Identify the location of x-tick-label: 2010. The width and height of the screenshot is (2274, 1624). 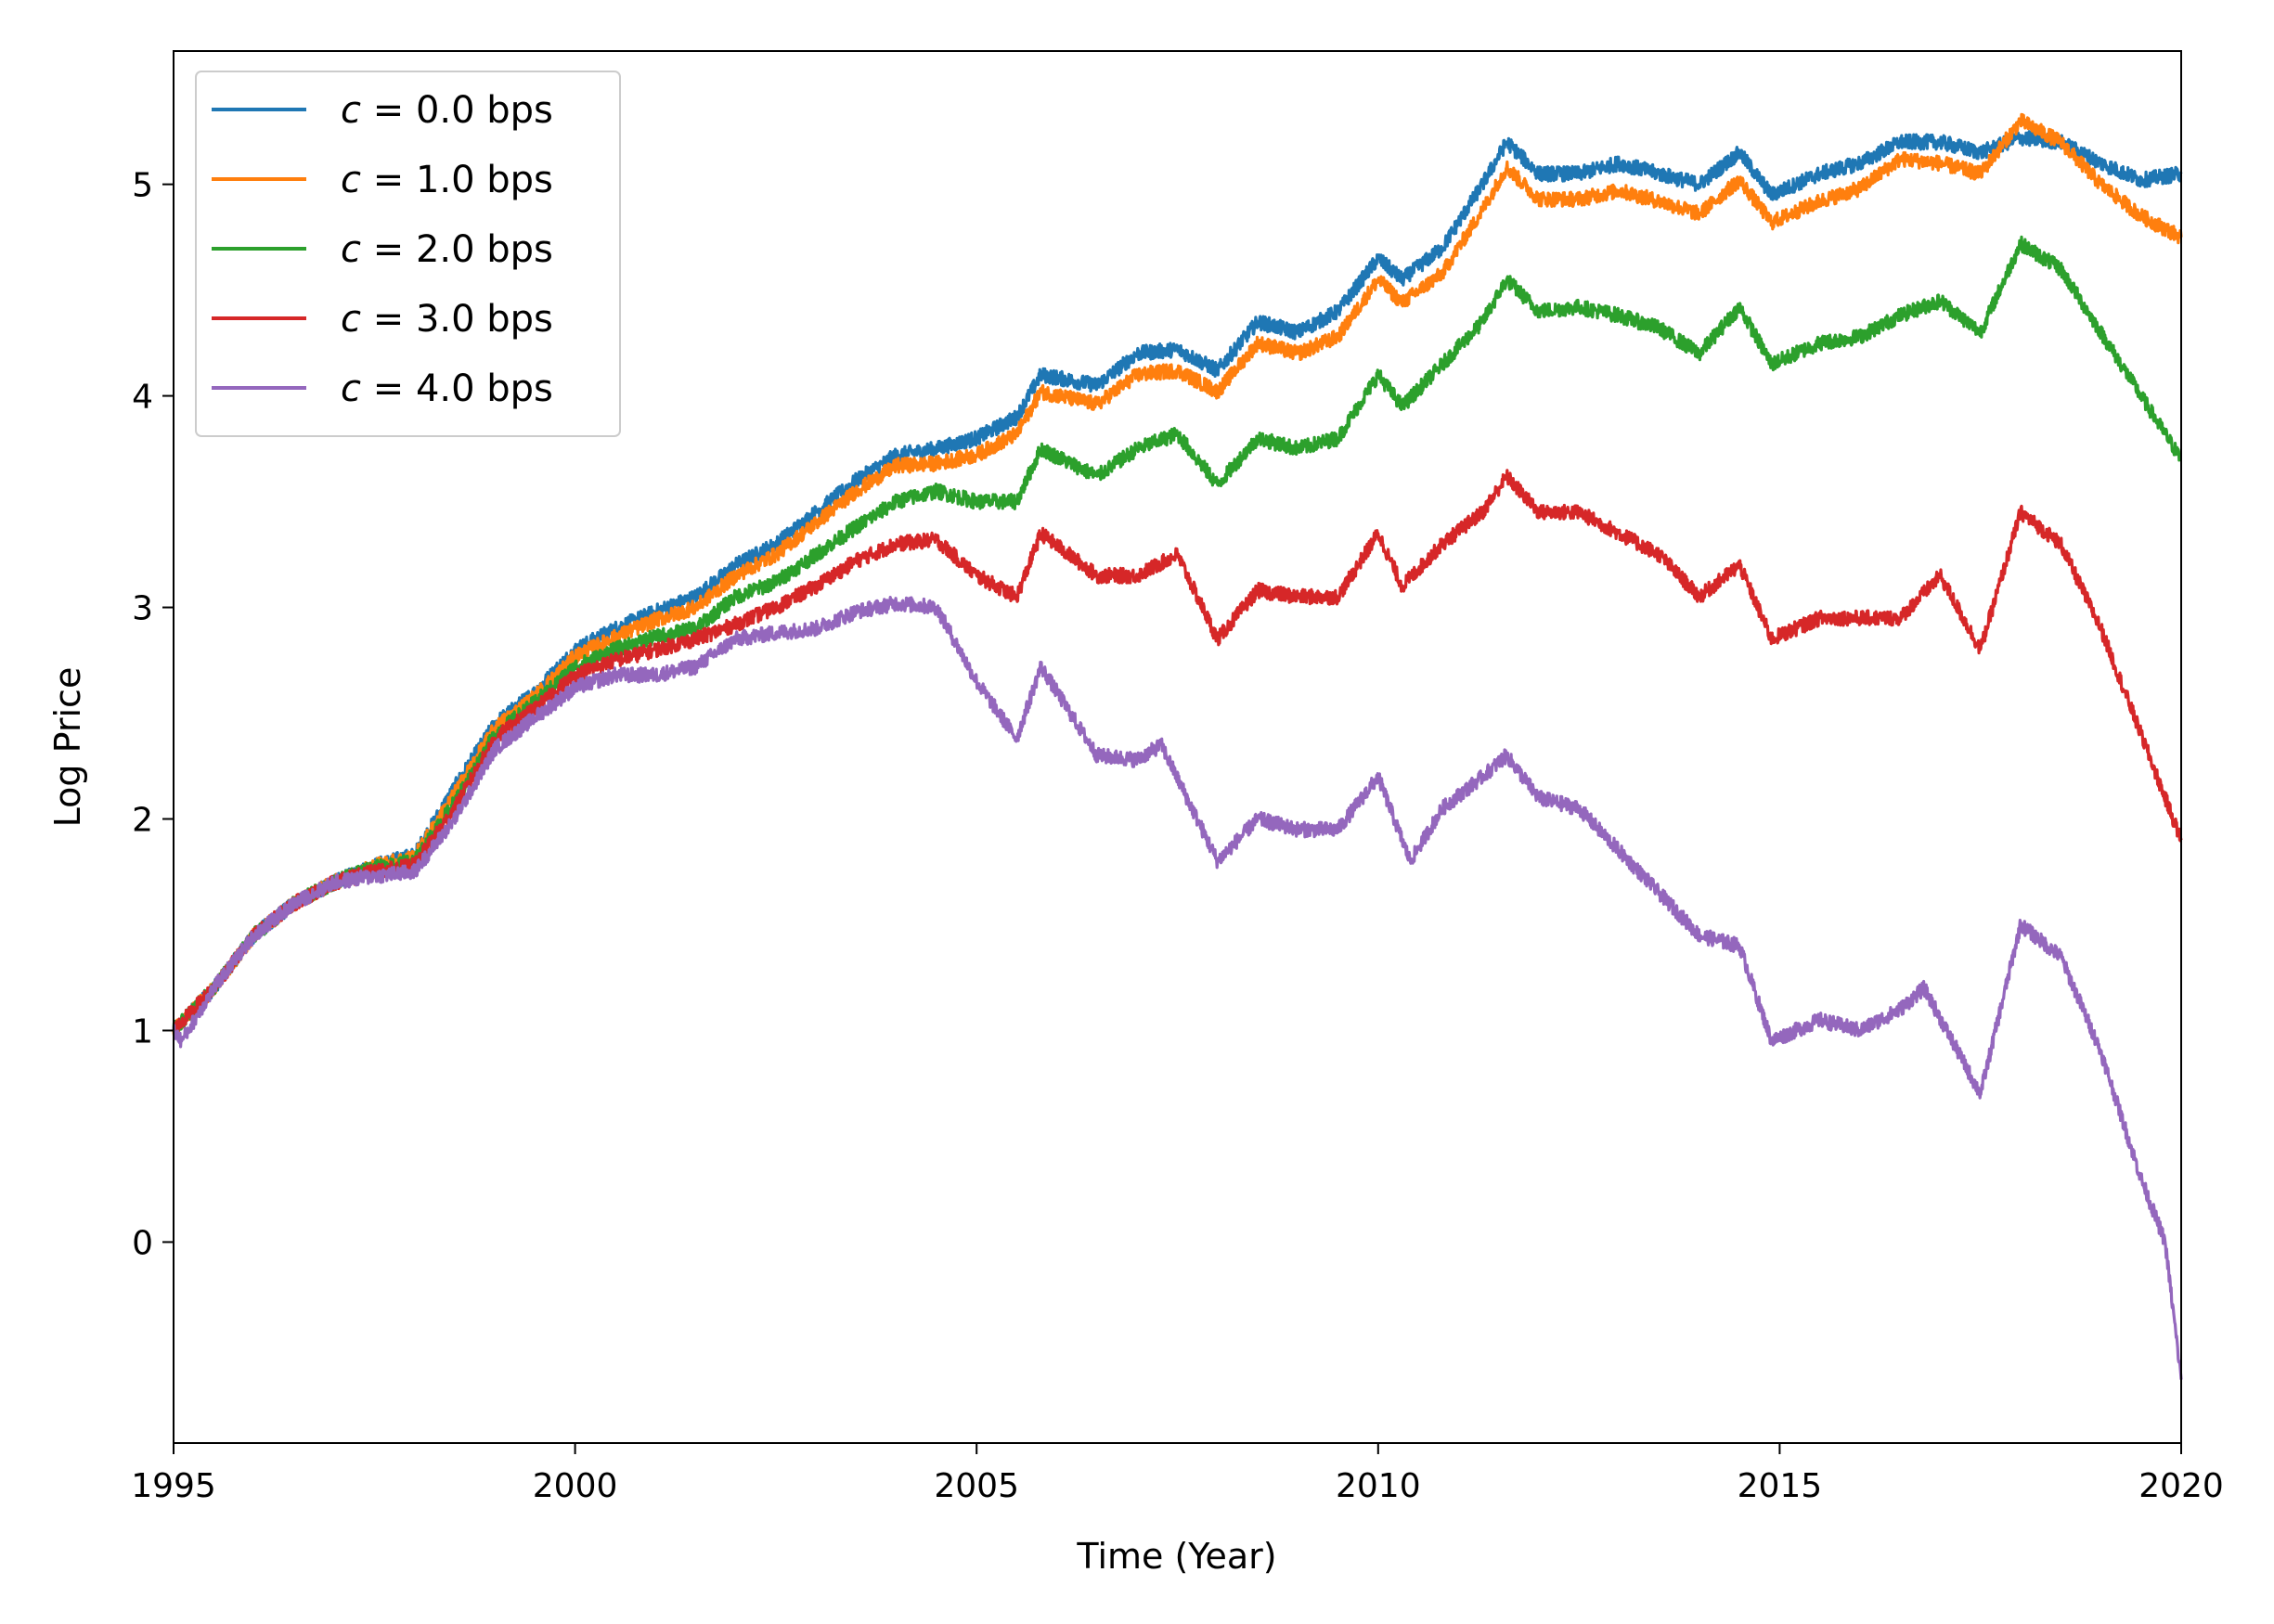
(1378, 1486).